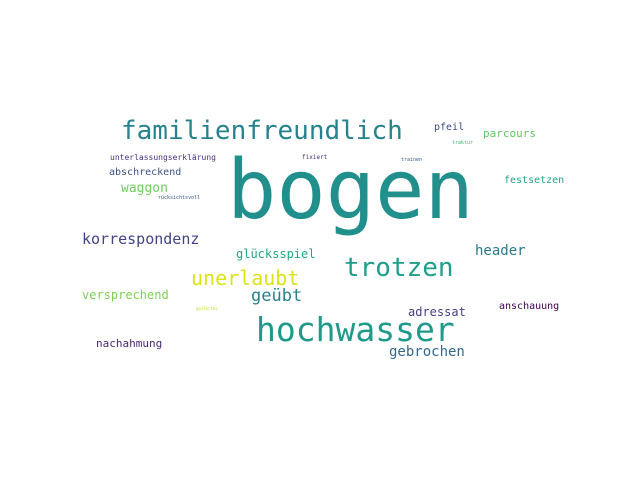 The image size is (640, 480). Describe the element at coordinates (276, 254) in the screenshot. I see `word-gluecksspiel: glücksspiel` at that location.